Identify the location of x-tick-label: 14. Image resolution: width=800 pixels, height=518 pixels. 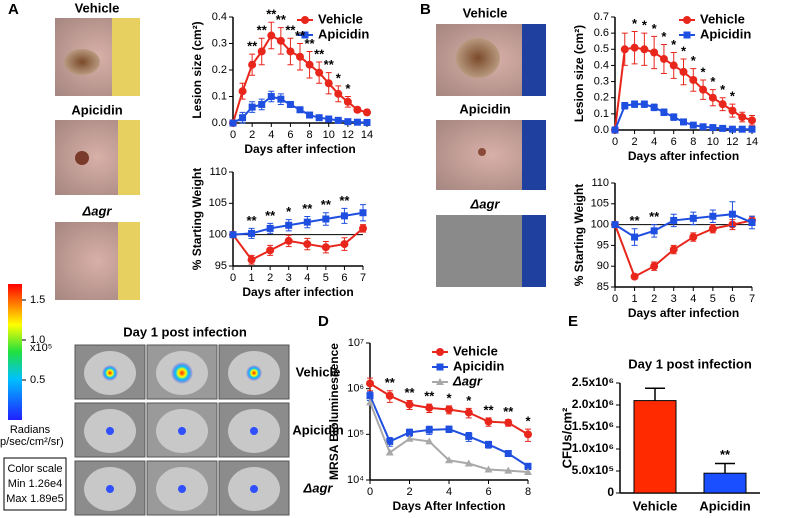
(752, 142).